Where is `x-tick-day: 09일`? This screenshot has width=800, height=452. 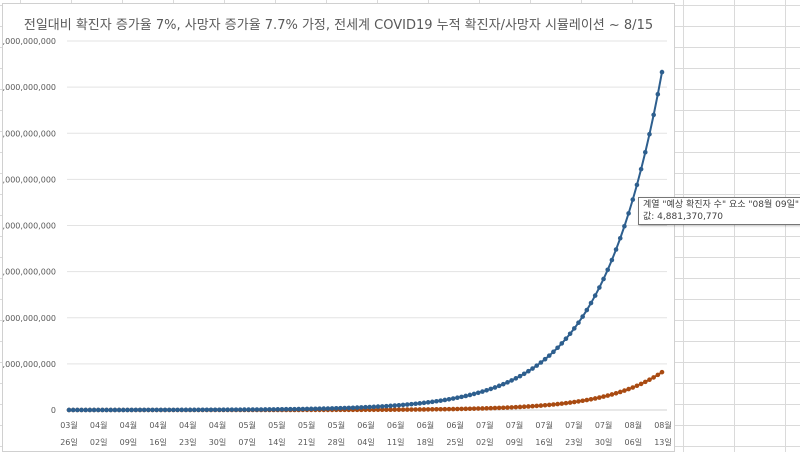
x-tick-day: 09일 is located at coordinates (515, 442).